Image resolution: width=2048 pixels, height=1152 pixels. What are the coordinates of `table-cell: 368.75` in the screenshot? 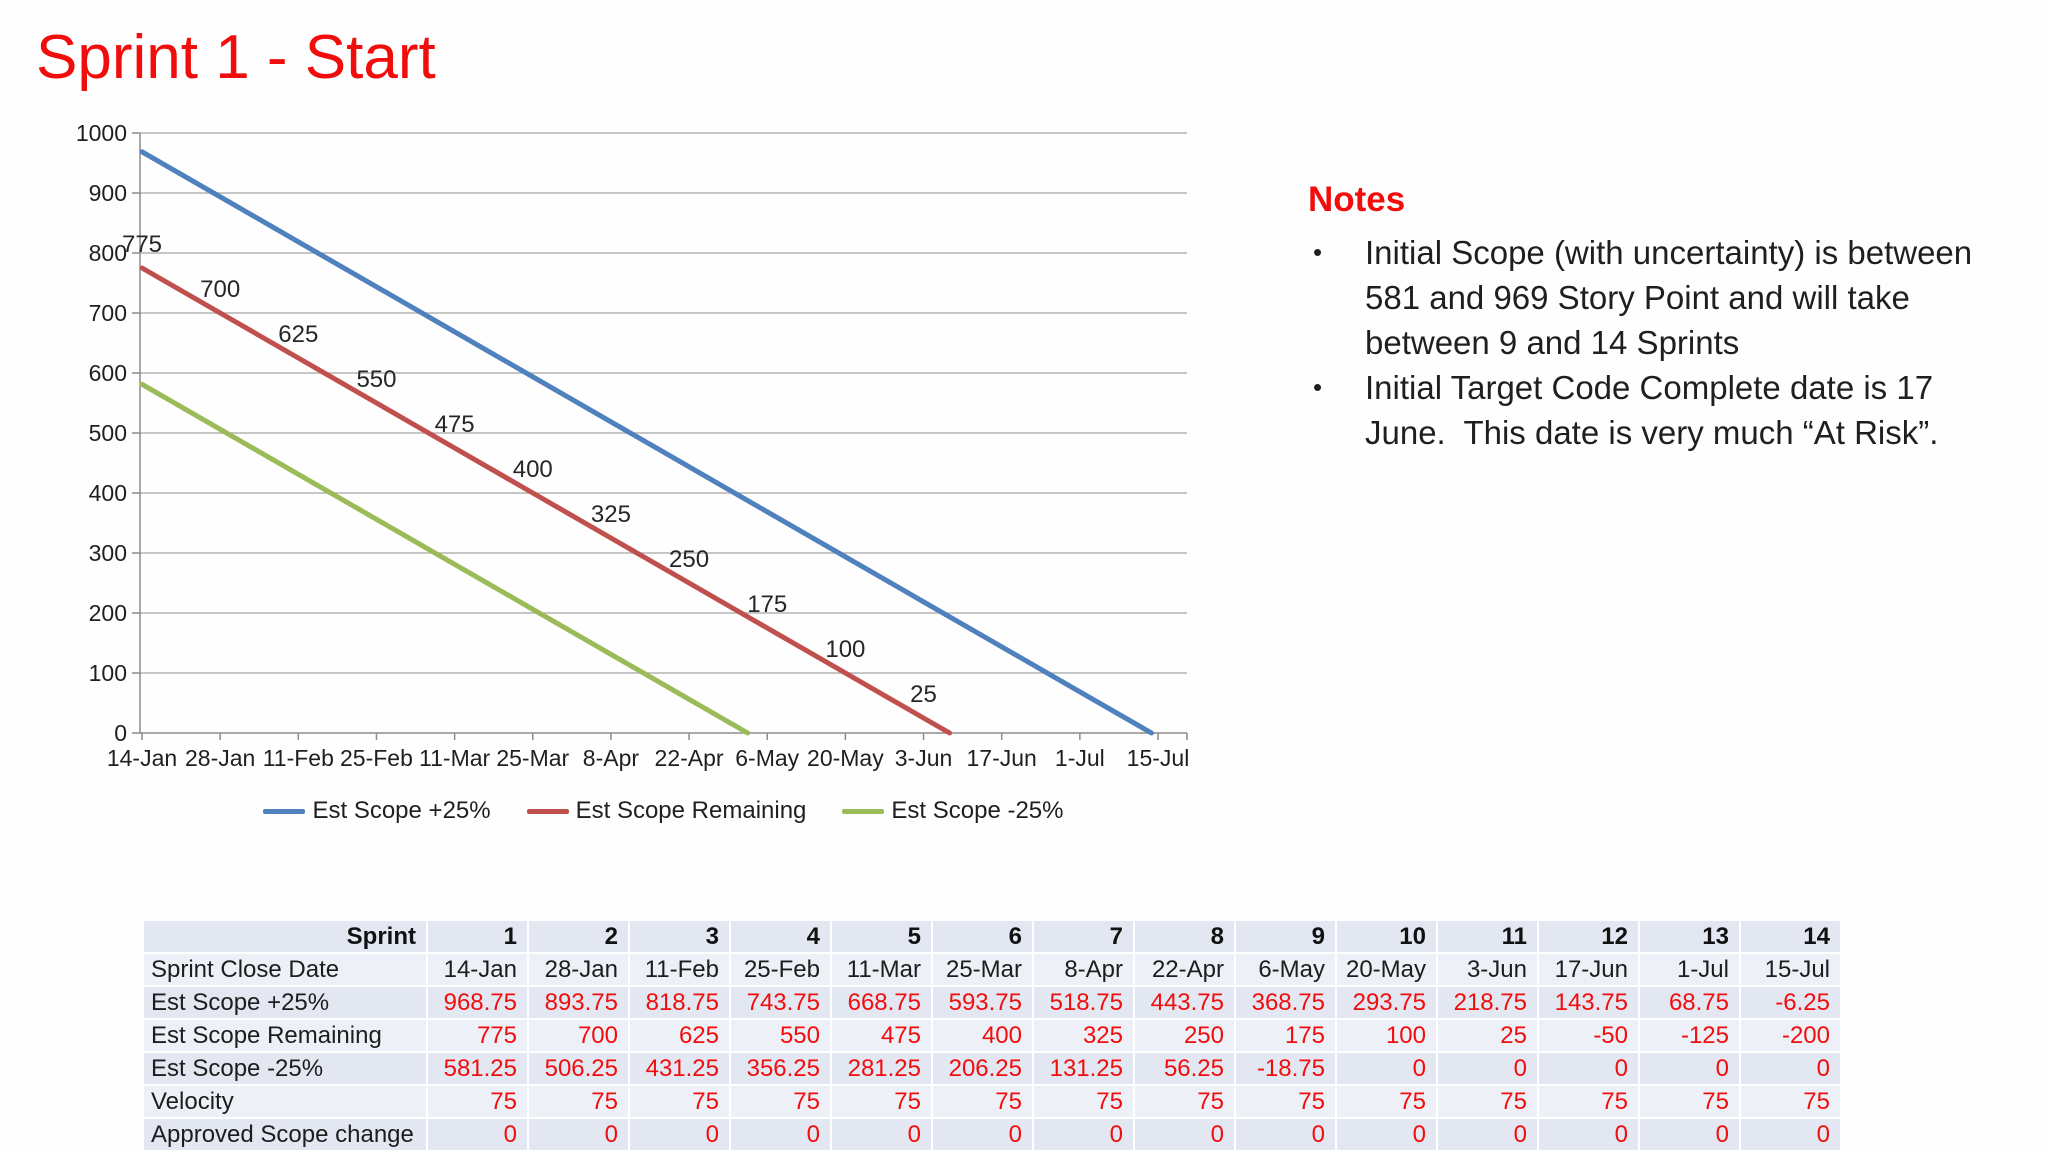 It's located at (1285, 1002).